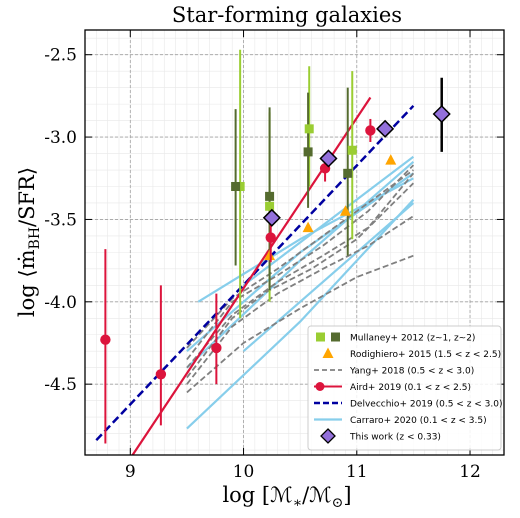 The image size is (520, 518). I want to click on y-axis-label: log ⟨ṁBH/SFR⟩, so click(29, 242).